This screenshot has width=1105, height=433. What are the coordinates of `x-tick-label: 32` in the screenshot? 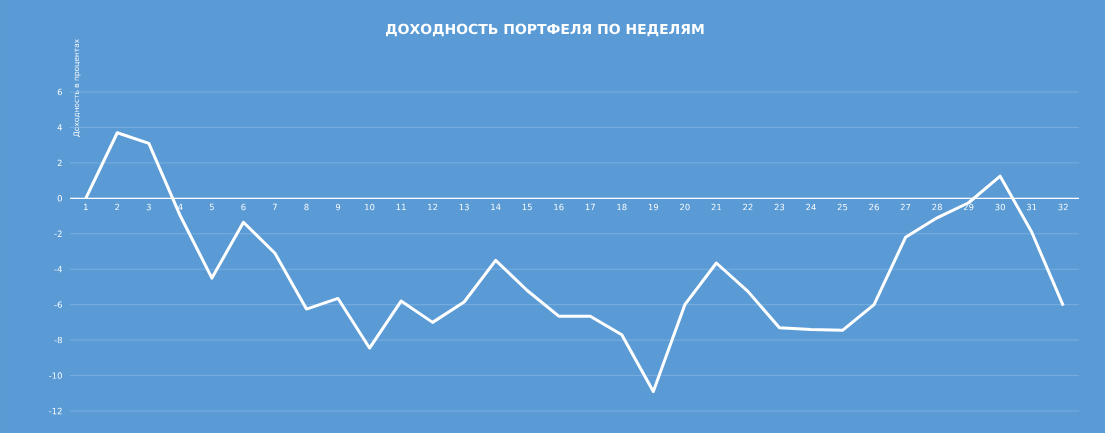 It's located at (1063, 207).